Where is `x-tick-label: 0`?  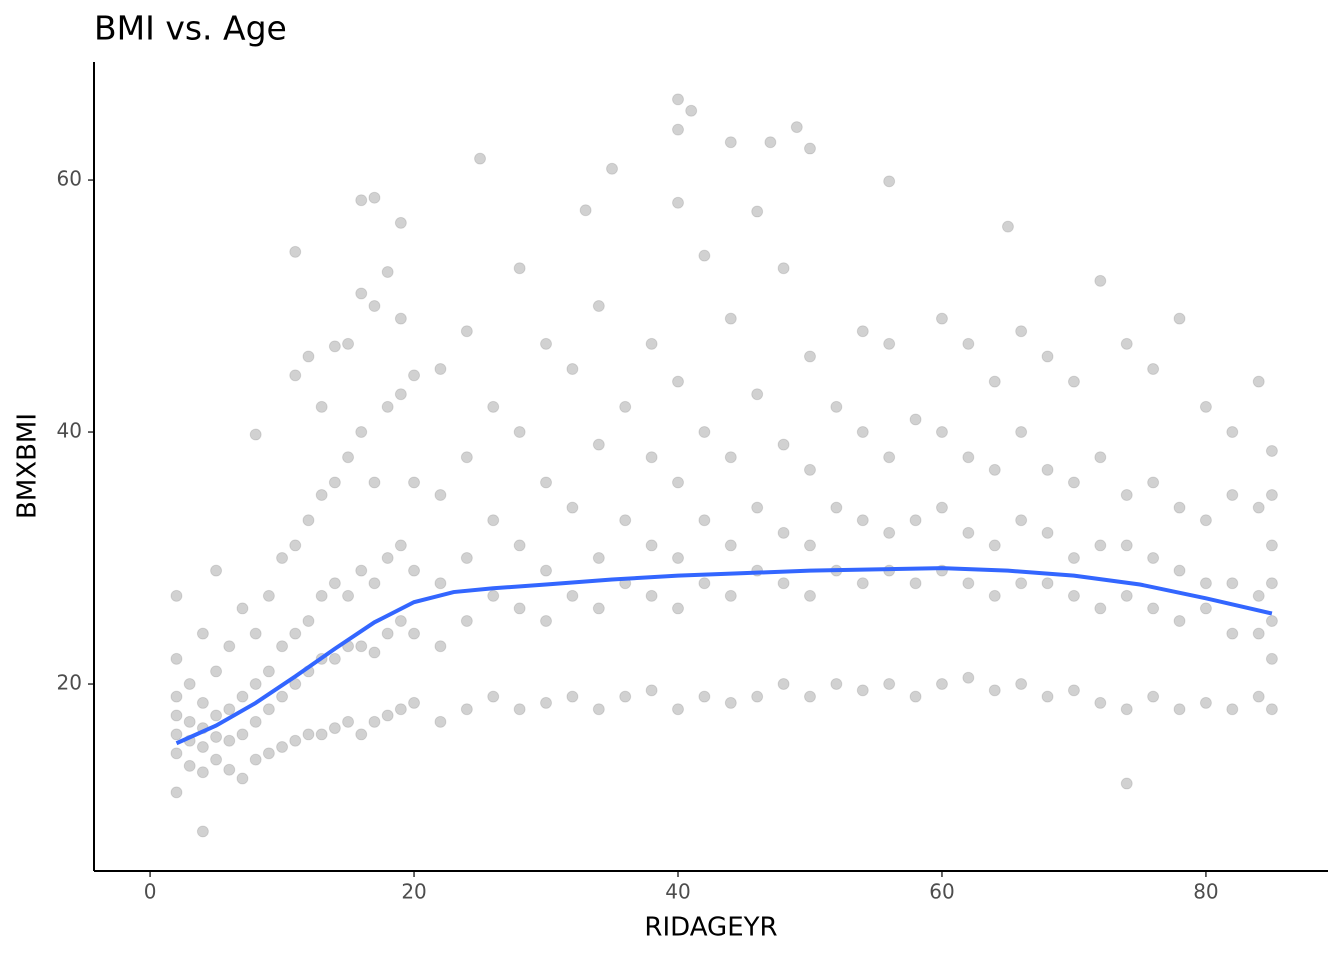
x-tick-label: 0 is located at coordinates (150, 892).